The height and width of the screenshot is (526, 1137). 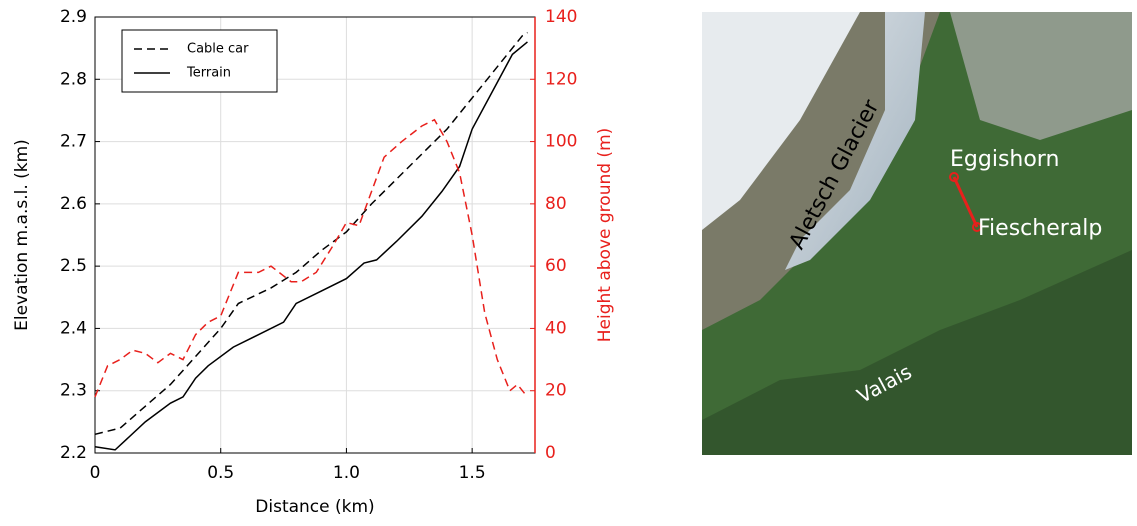 What do you see at coordinates (556, 204) in the screenshot?
I see `y2-tick-label: 80` at bounding box center [556, 204].